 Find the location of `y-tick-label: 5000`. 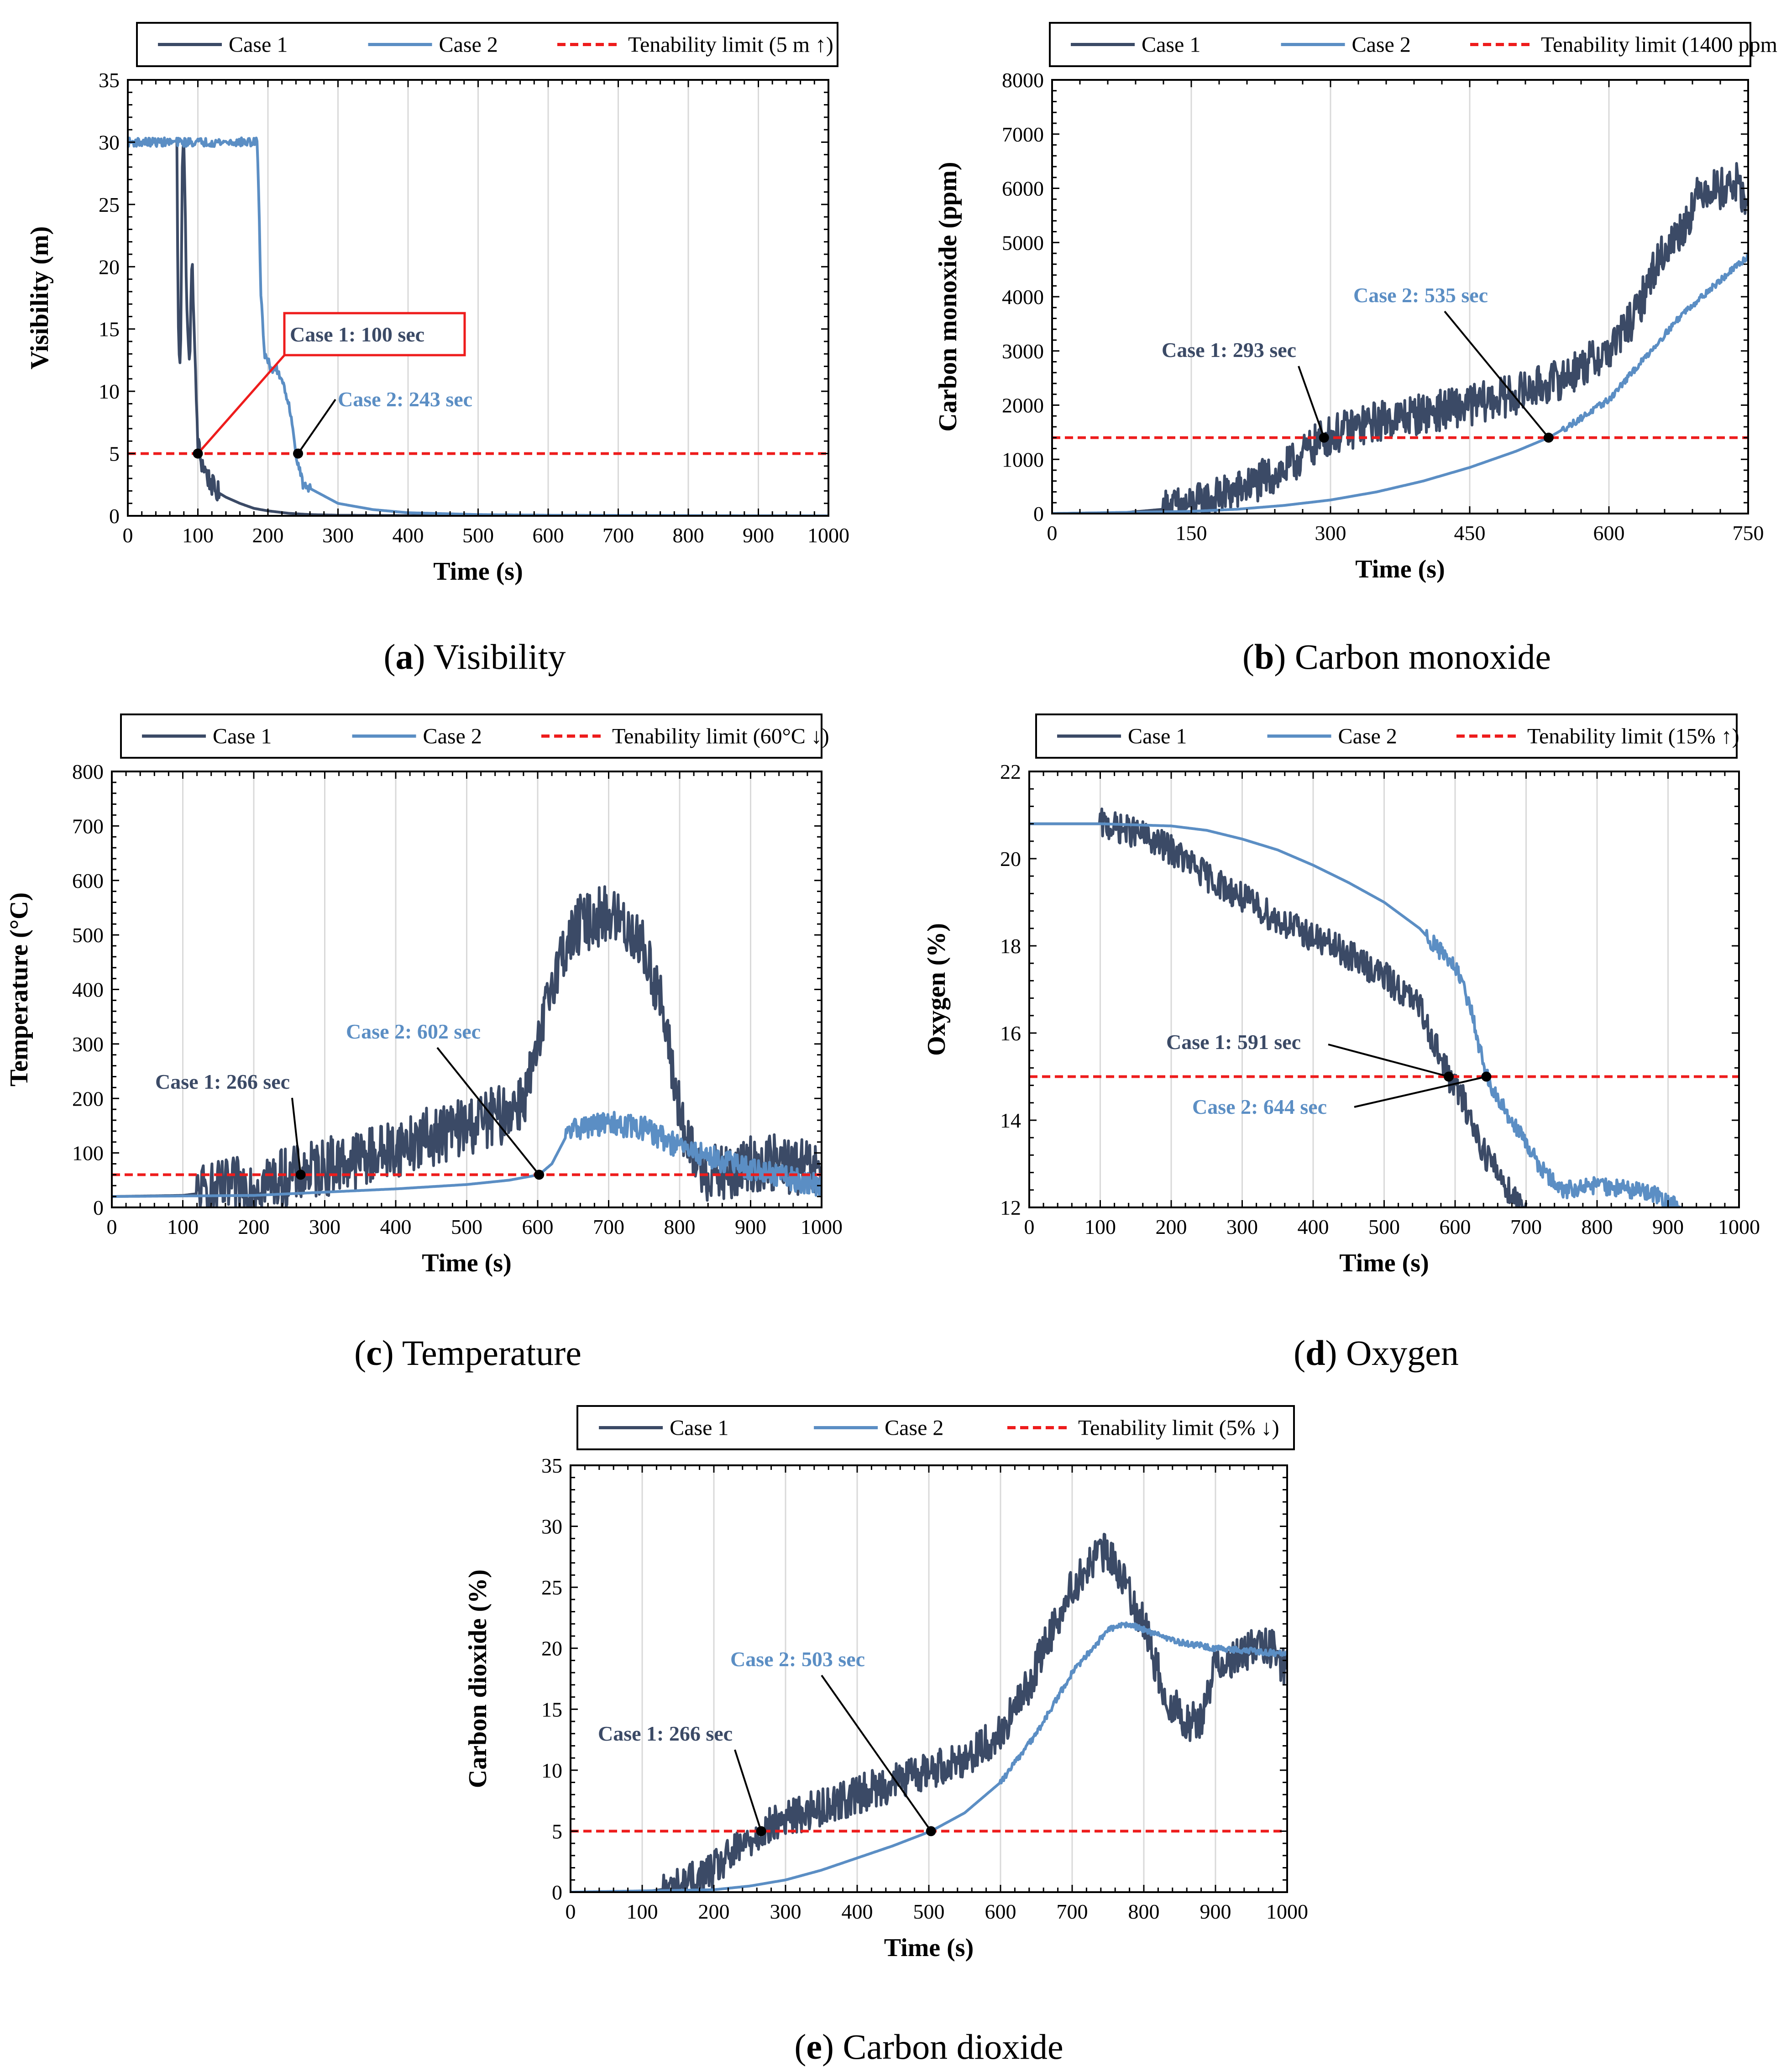

y-tick-label: 5000 is located at coordinates (1023, 243).